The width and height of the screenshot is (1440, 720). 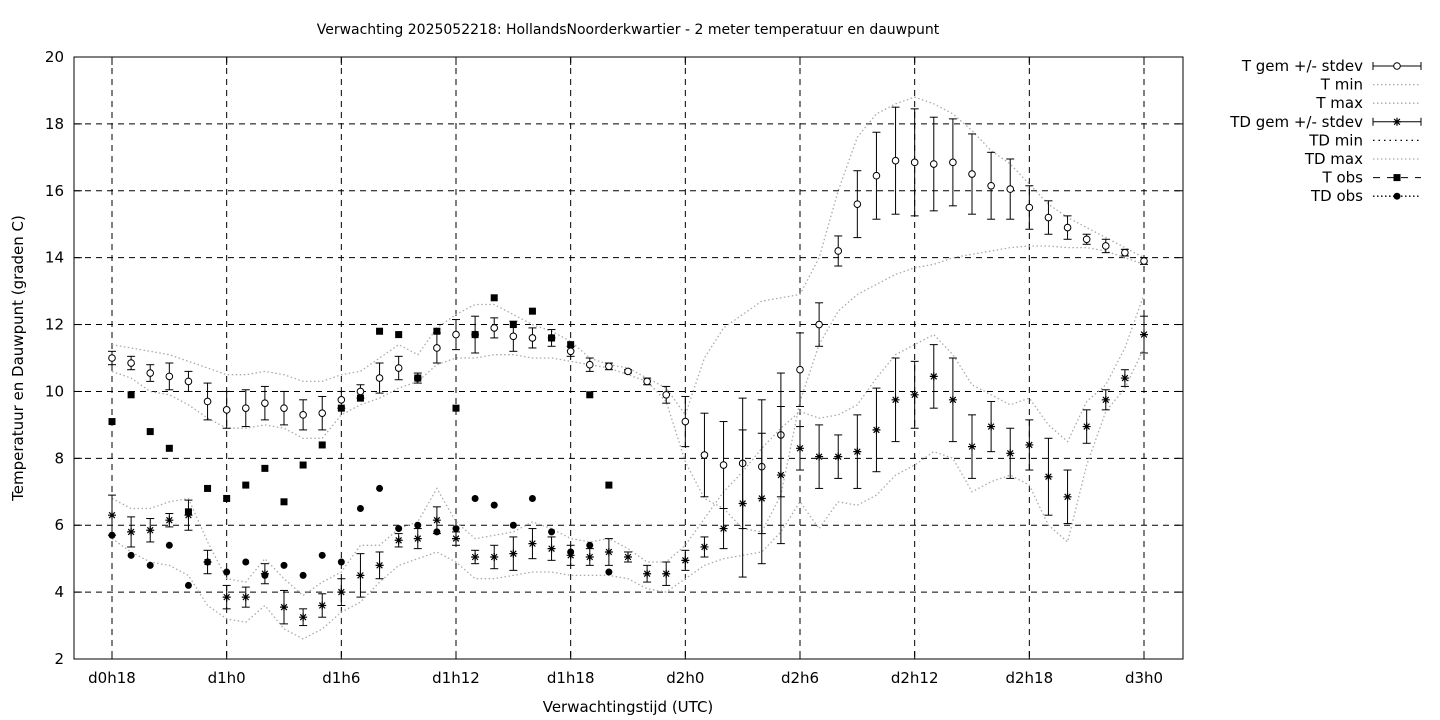 What do you see at coordinates (54, 325) in the screenshot?
I see `y-tick-label: 12` at bounding box center [54, 325].